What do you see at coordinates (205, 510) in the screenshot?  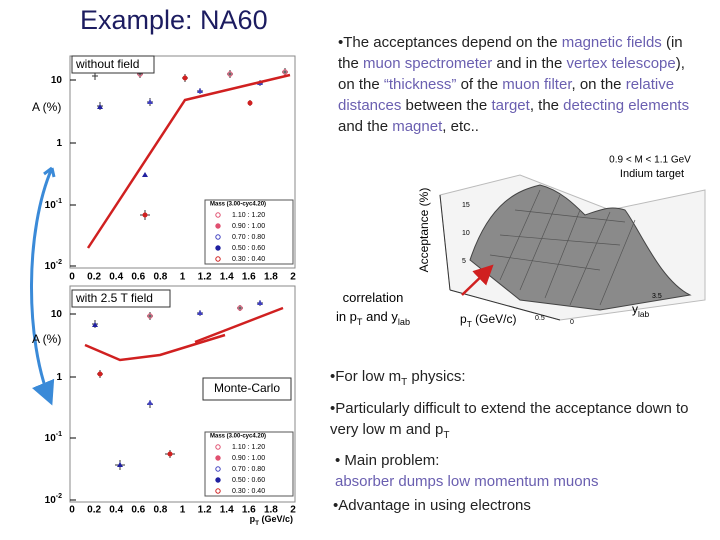 I see `x-tick-label: 1.2` at bounding box center [205, 510].